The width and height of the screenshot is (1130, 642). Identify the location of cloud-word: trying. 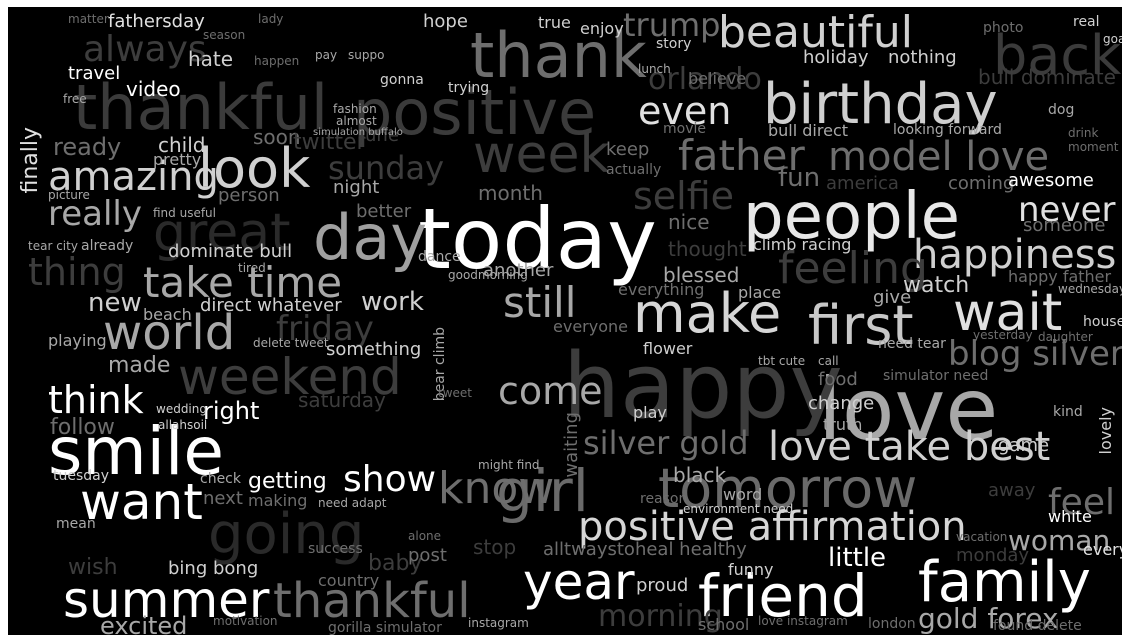
(469, 88).